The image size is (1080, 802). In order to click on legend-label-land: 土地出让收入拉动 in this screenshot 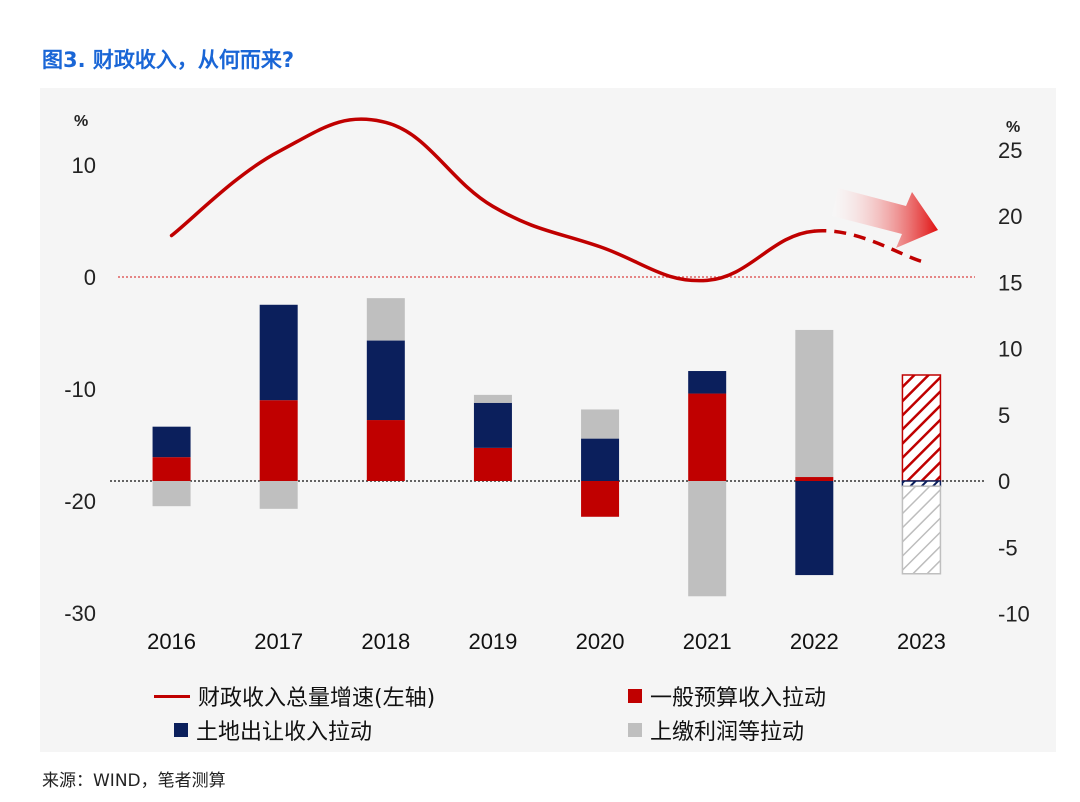, I will do `click(284, 732)`.